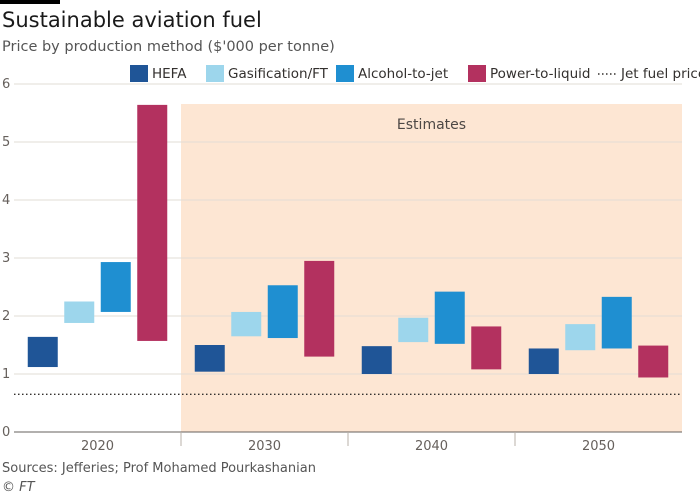  I want to click on credit: © FT, so click(18, 487).